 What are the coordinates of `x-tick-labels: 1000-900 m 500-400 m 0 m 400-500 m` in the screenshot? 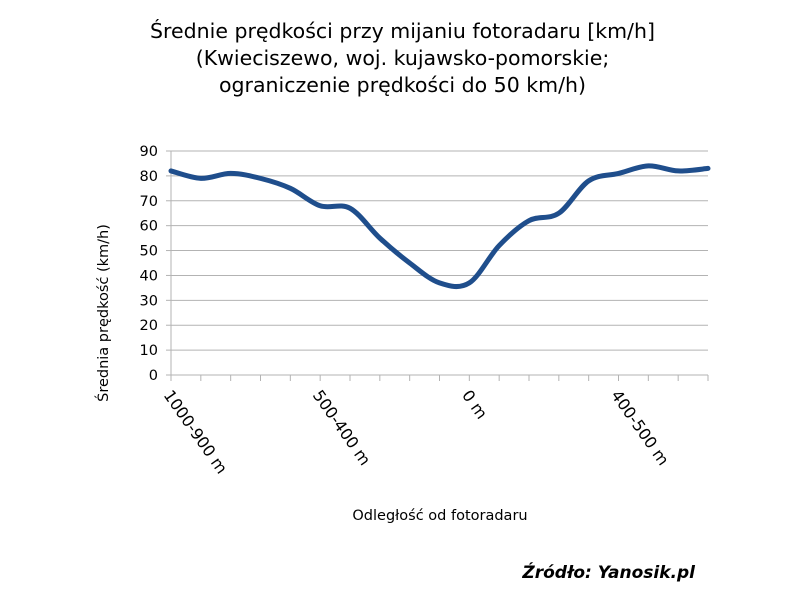 It's located at (416, 431).